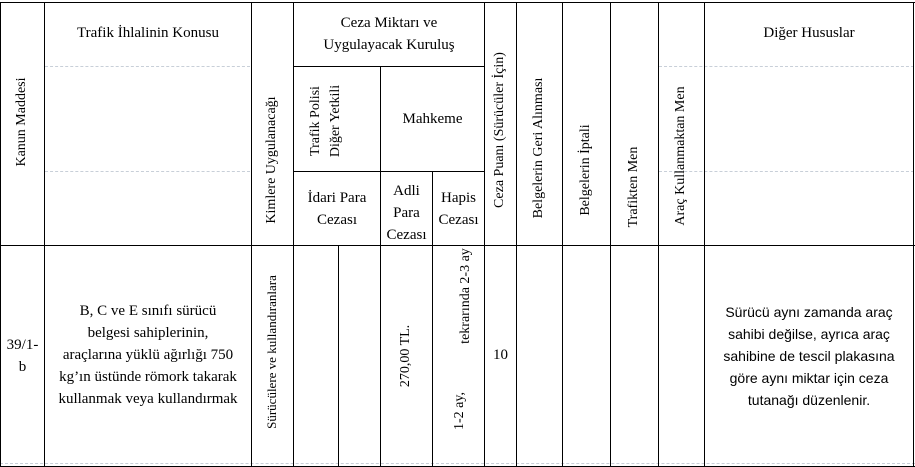 This screenshot has height=467, width=915. Describe the element at coordinates (458, 220) in the screenshot. I see `header-hapis-line2: Cezası` at that location.